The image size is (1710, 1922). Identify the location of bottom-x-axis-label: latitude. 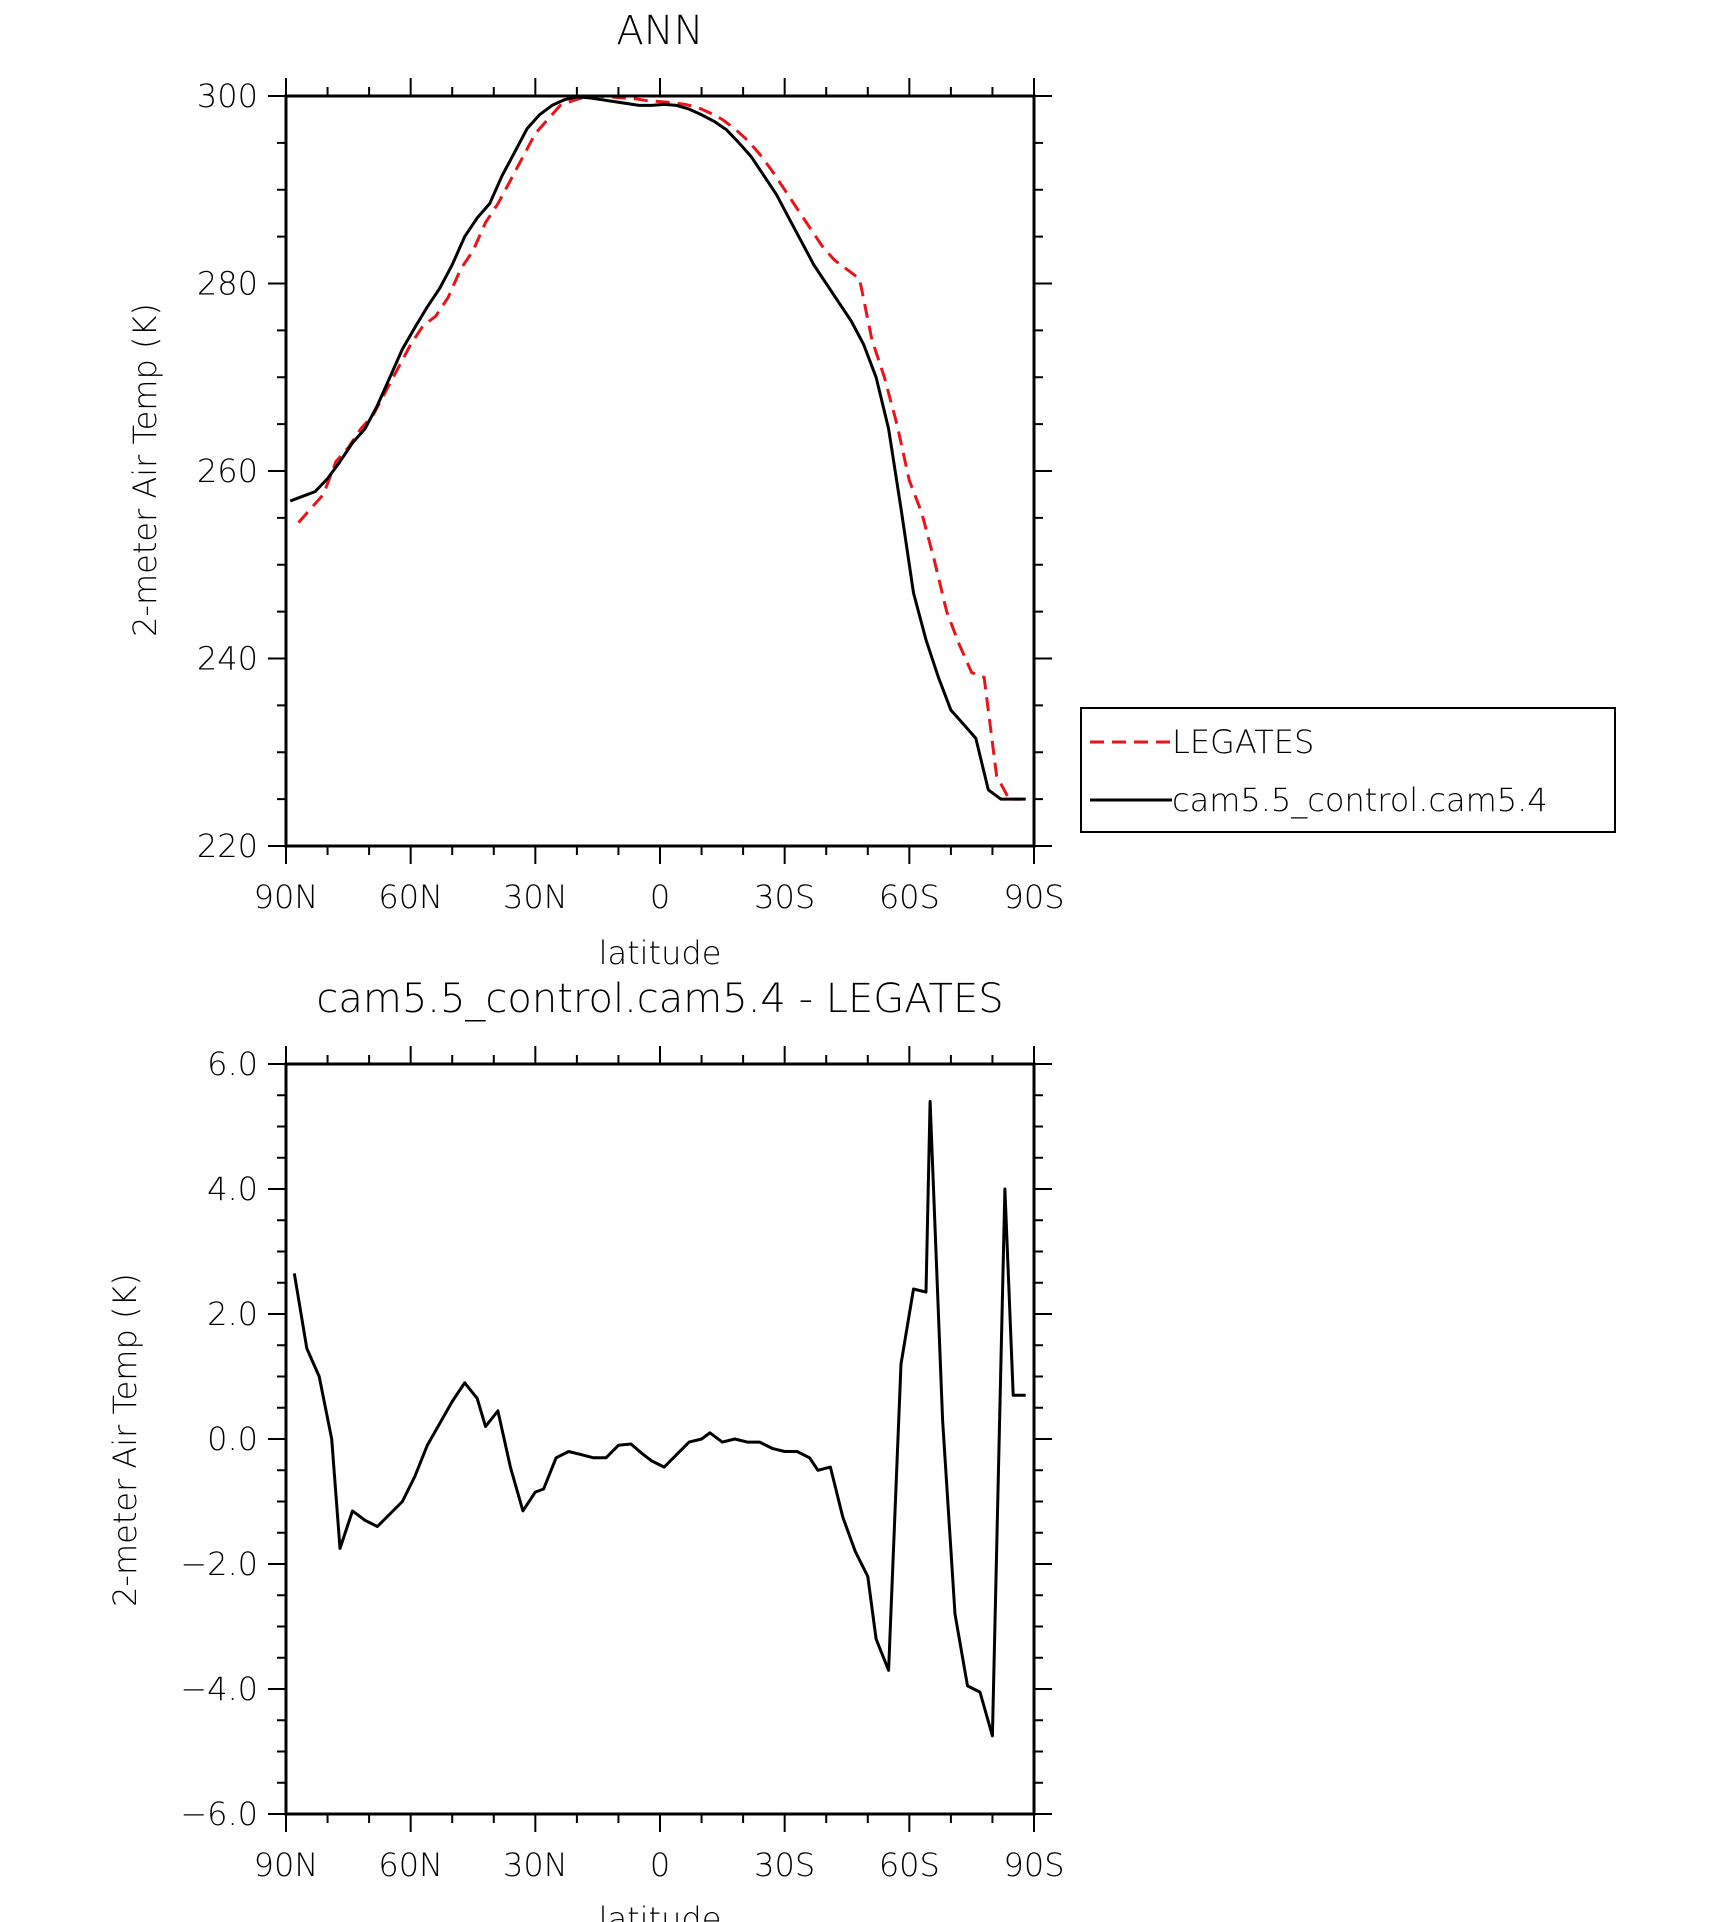
(660, 1911).